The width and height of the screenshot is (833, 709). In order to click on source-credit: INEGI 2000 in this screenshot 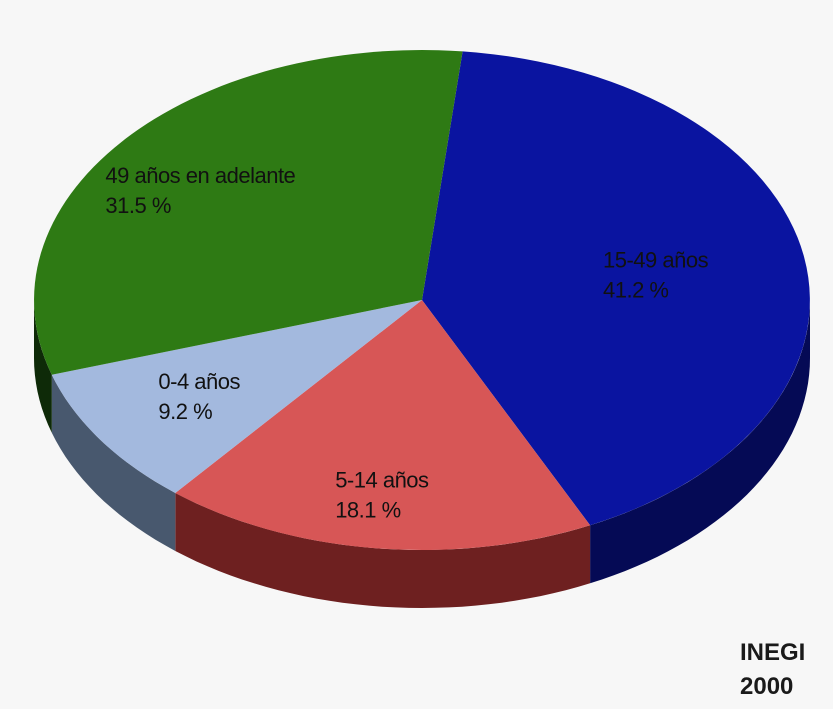, I will do `click(772, 670)`.